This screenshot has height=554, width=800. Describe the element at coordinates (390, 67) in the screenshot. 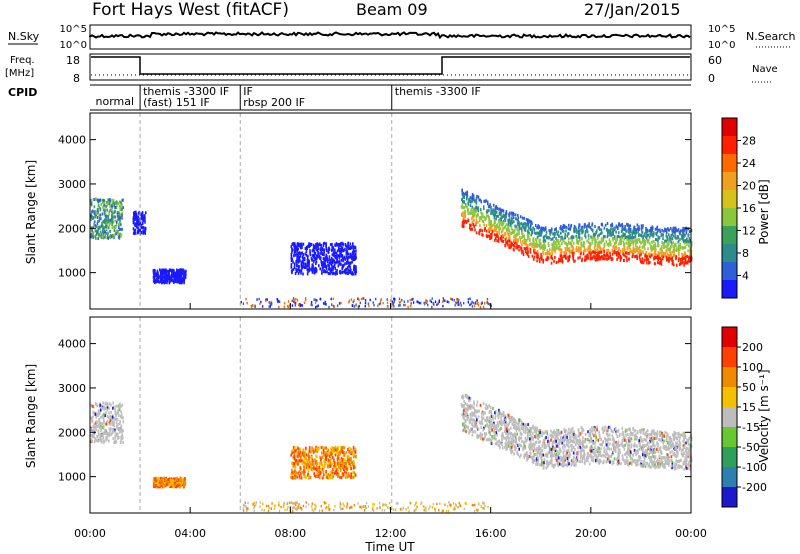

I see `freq-strip` at that location.